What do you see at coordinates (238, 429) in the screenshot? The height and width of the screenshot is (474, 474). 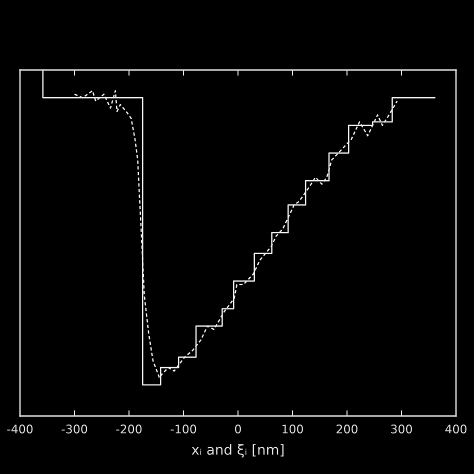 I see `x-tick-label: 0` at bounding box center [238, 429].